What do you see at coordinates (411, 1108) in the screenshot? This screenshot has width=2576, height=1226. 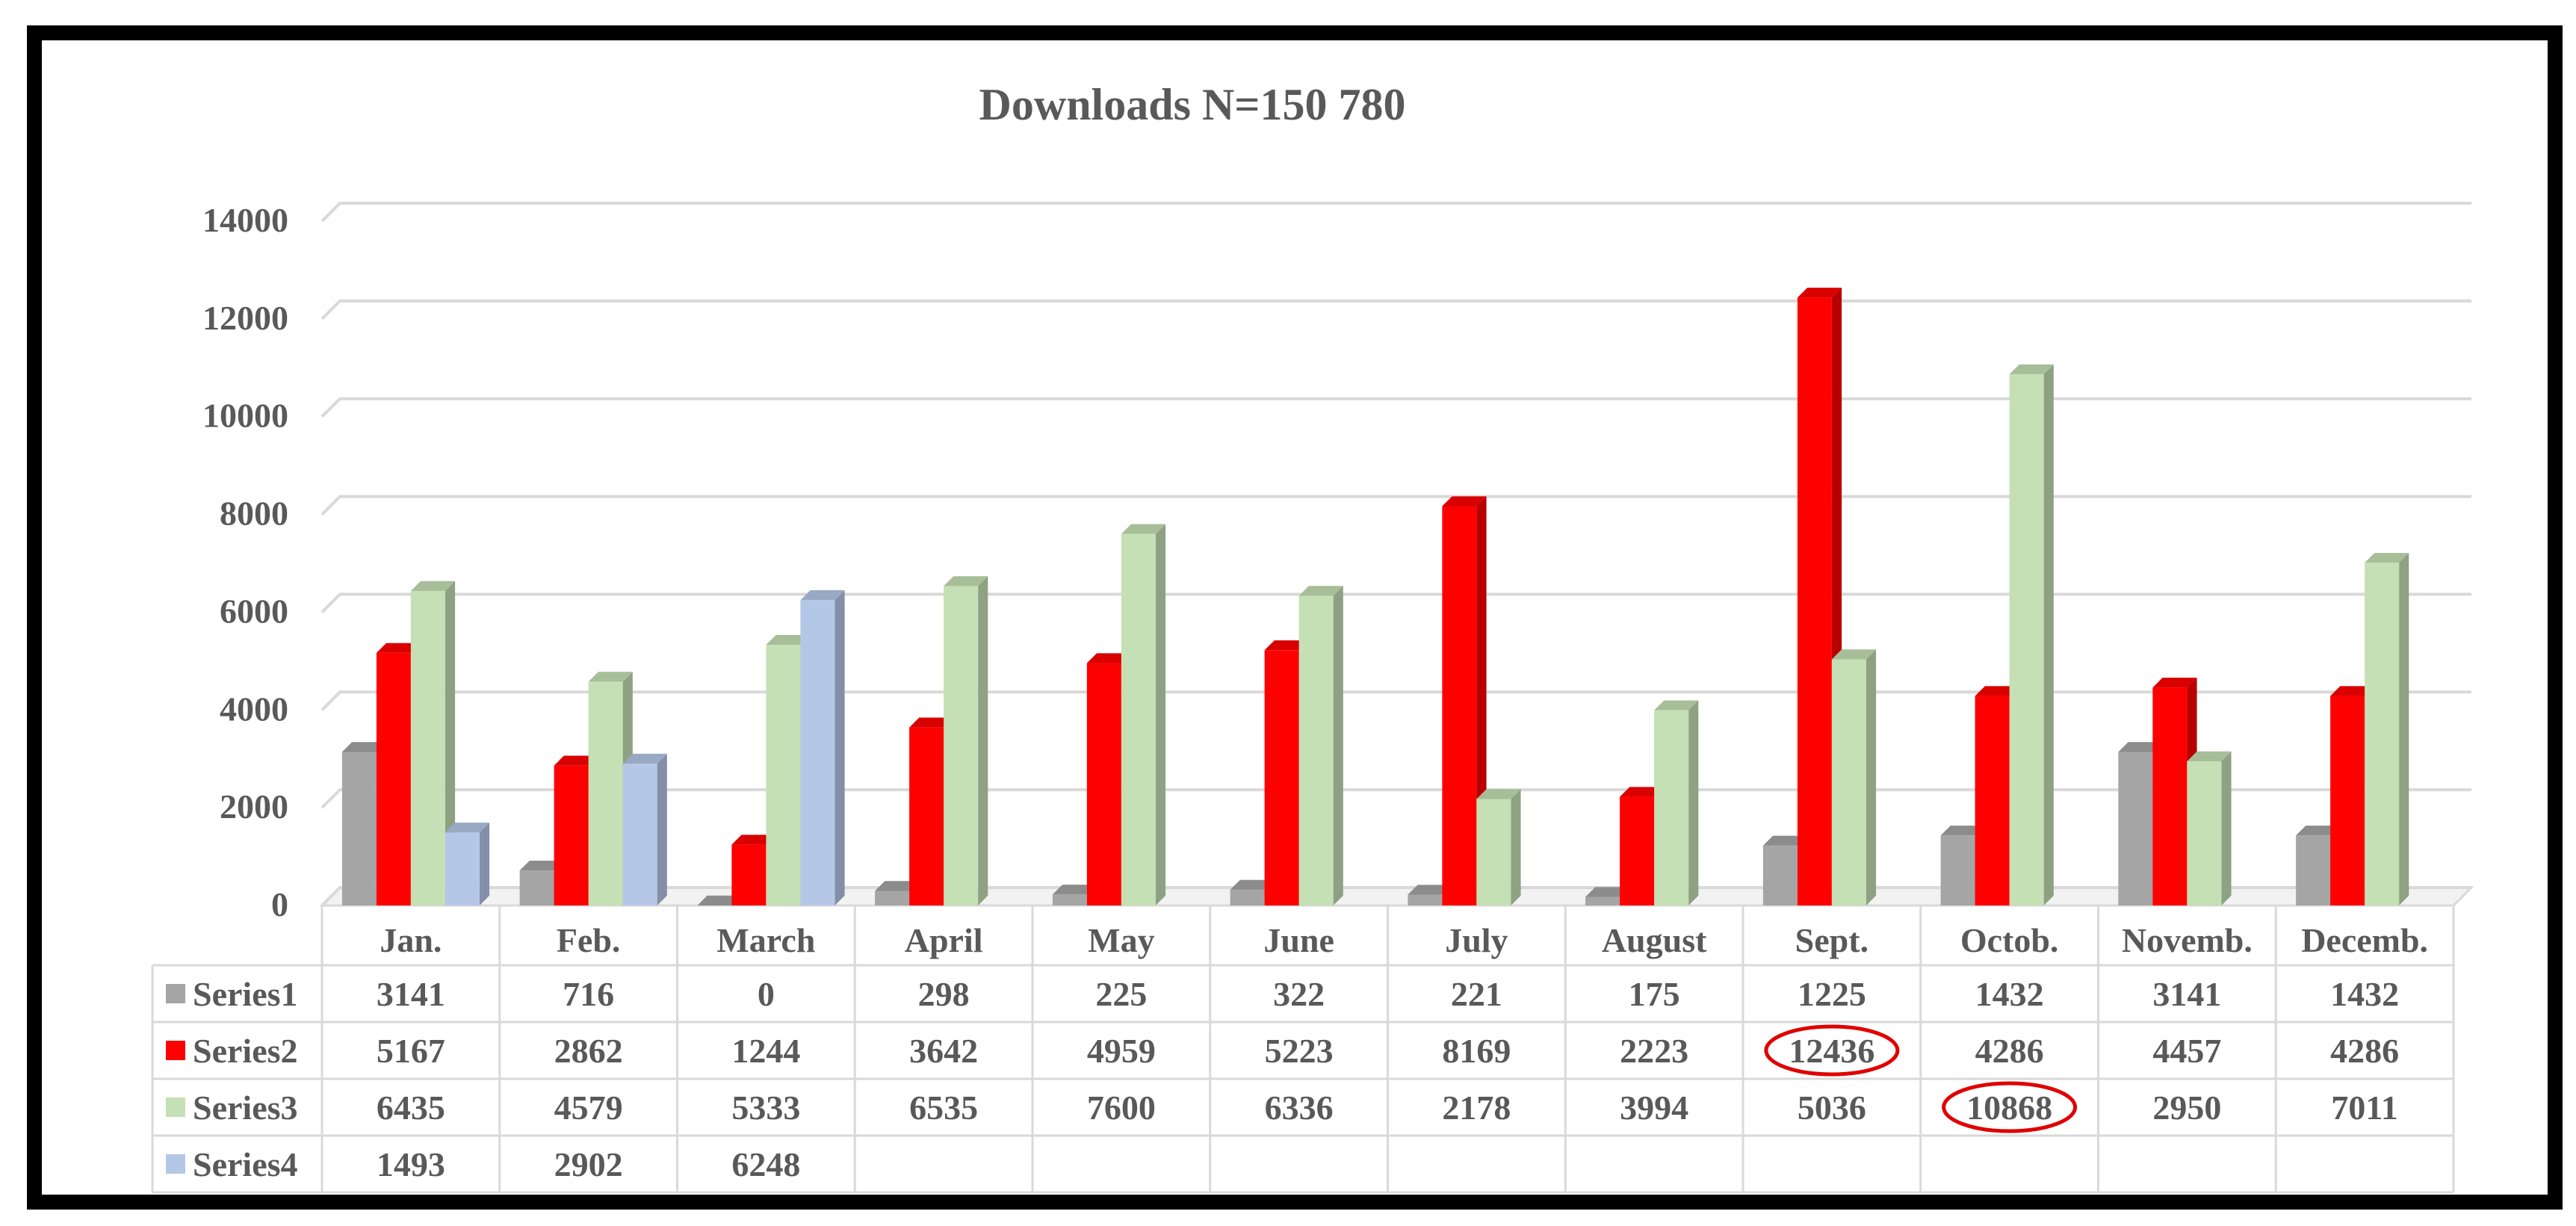 I see `data-label: 6435` at bounding box center [411, 1108].